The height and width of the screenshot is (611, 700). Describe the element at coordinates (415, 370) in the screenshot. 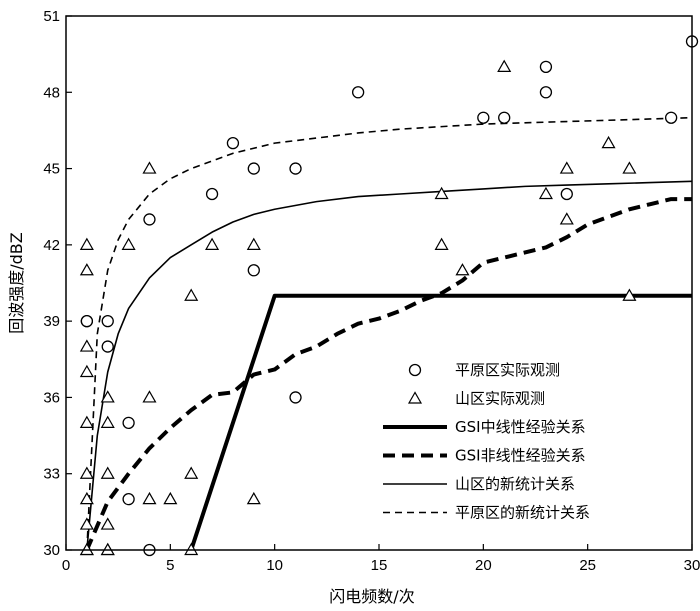

I see `legend-circle-marker` at that location.